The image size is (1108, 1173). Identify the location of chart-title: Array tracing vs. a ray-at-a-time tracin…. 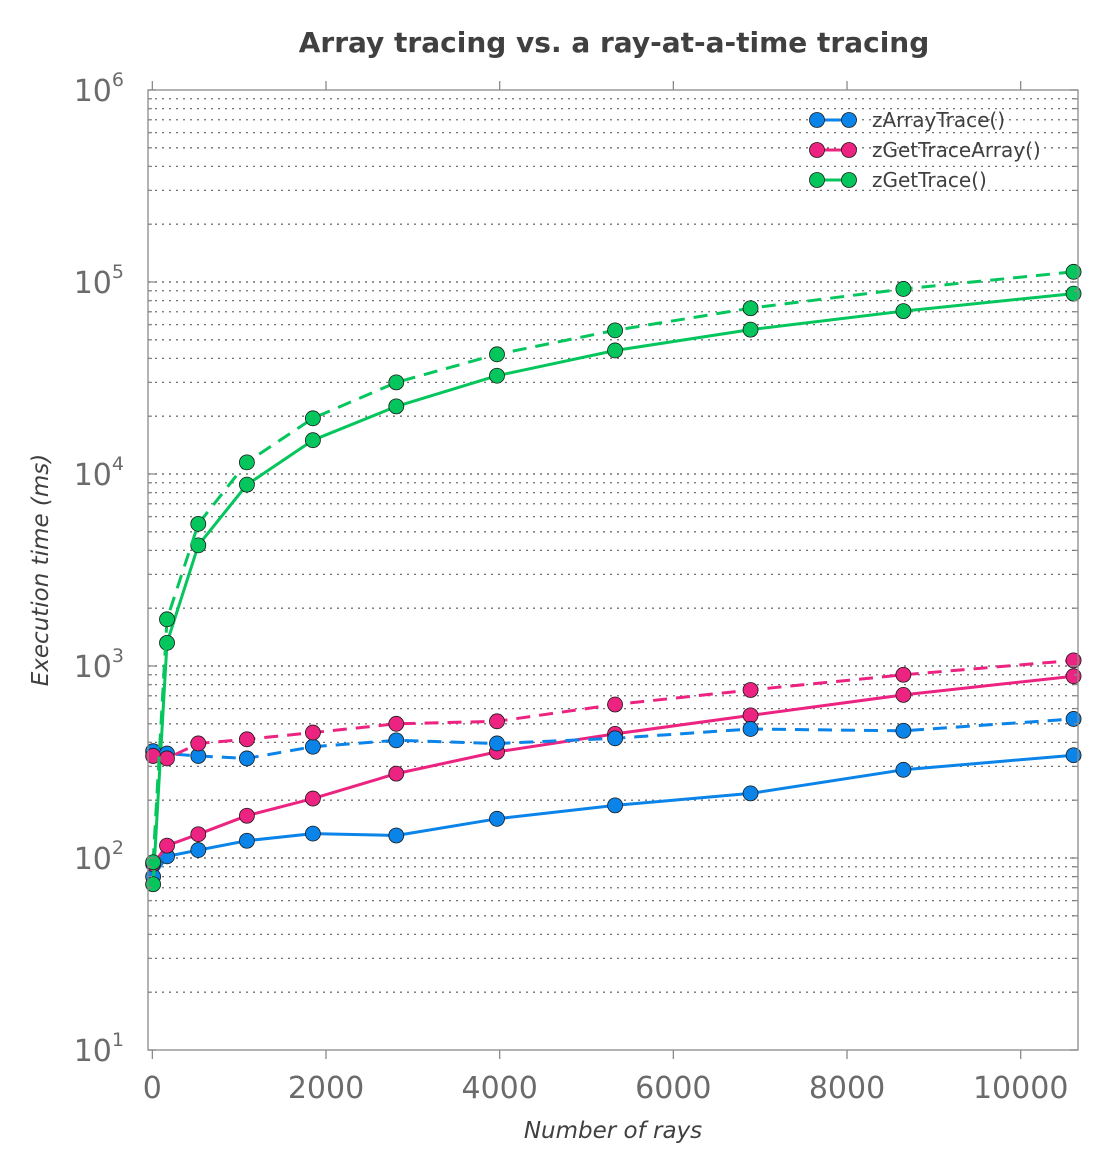
(614, 42).